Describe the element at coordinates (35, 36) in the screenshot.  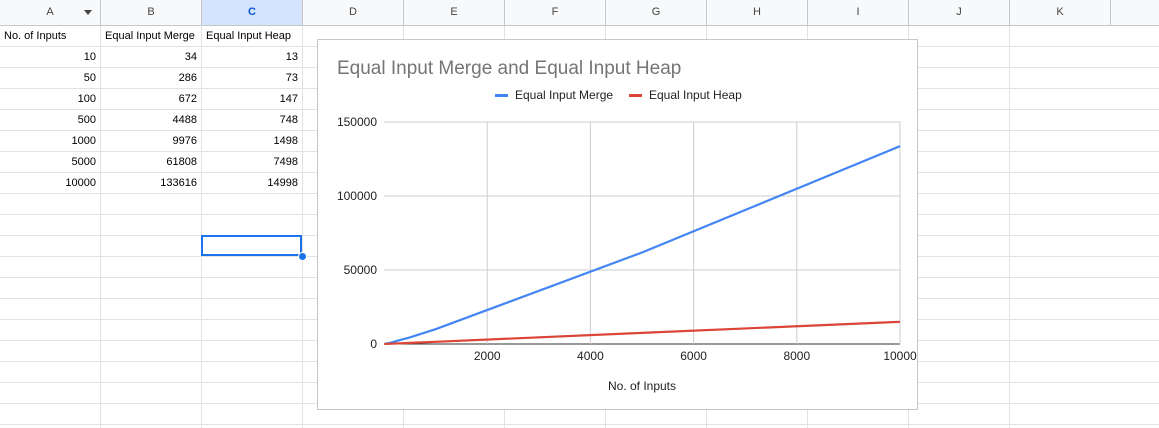
I see `header-cell: No. of Inputs` at that location.